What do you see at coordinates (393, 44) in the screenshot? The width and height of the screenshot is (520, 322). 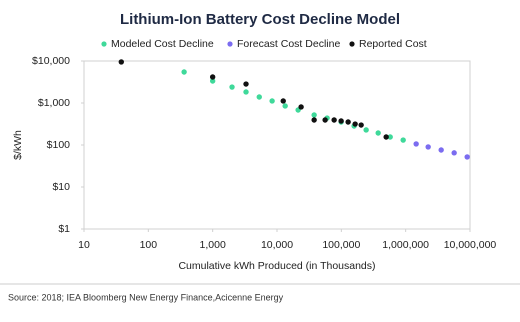 I see `legend-label: Reported Cost` at bounding box center [393, 44].